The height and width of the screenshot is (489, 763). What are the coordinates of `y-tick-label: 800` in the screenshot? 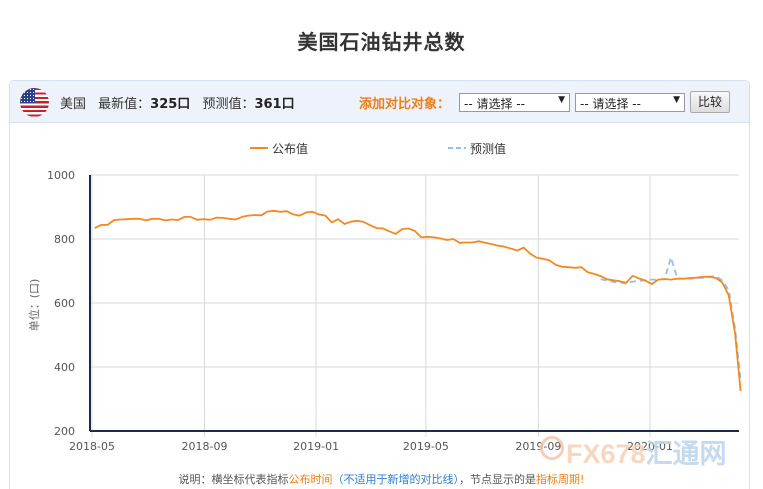 It's located at (64, 239).